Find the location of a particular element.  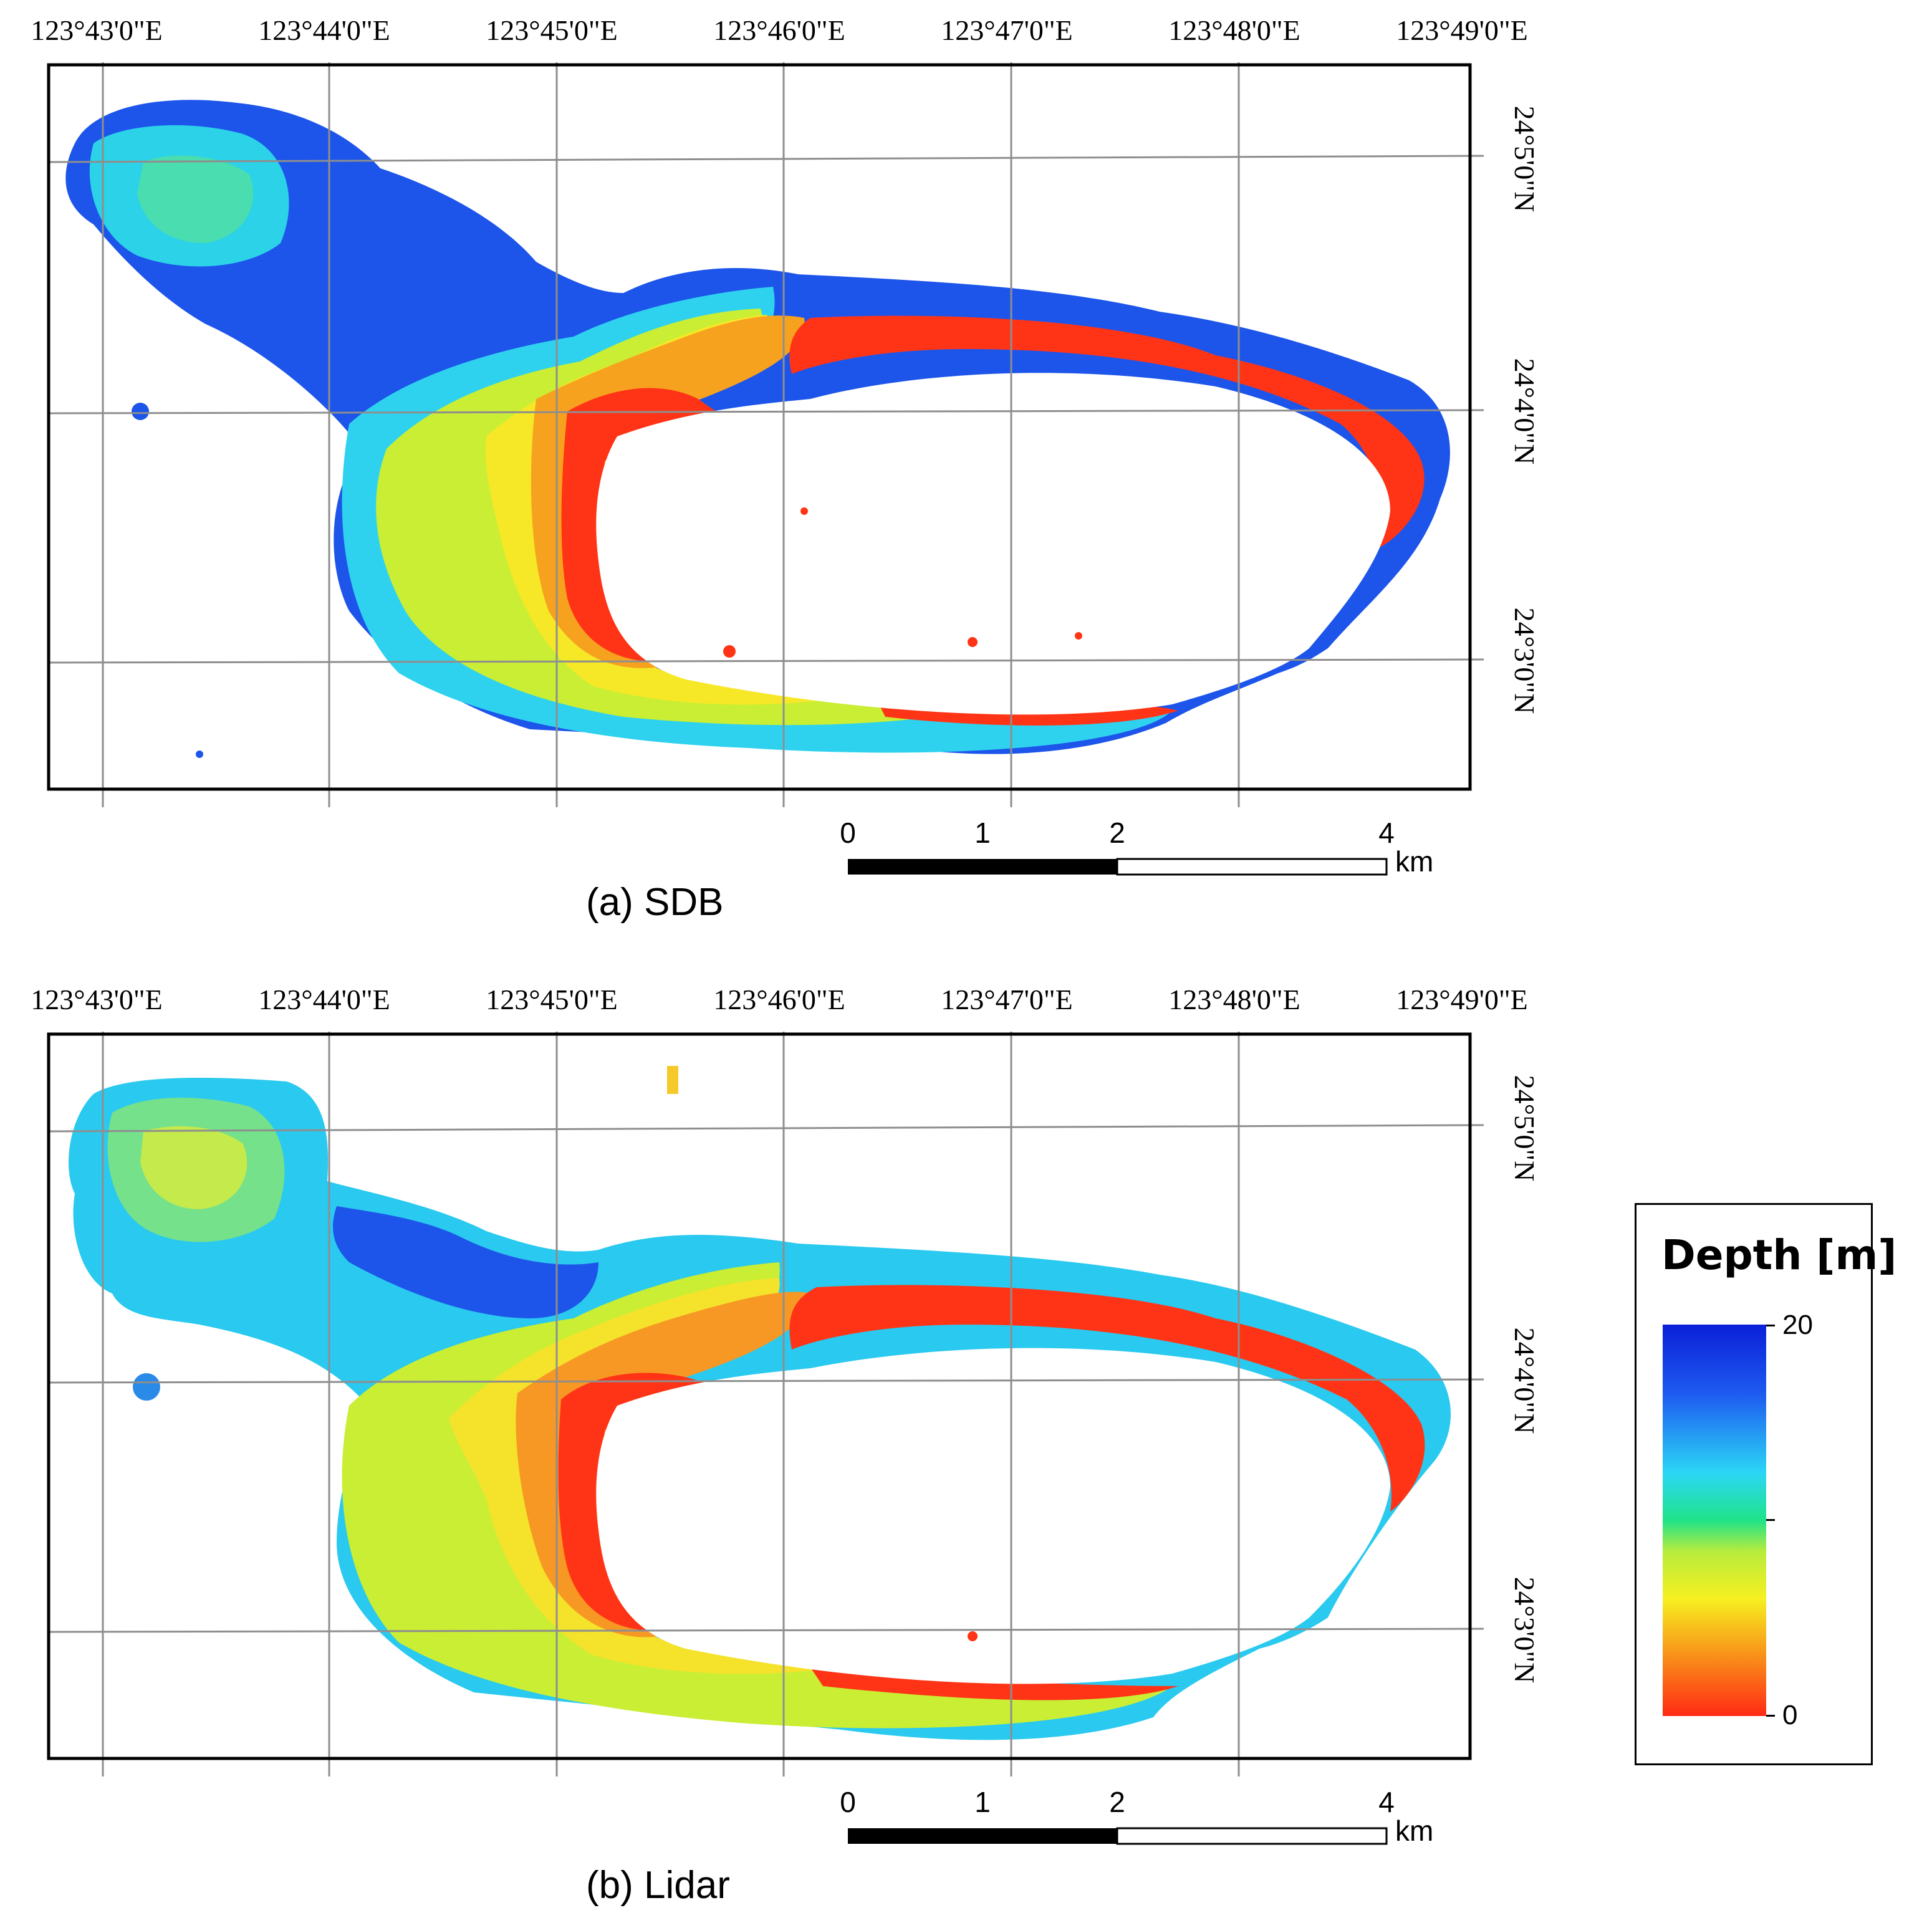

legend-tick-min is located at coordinates (1770, 1716).